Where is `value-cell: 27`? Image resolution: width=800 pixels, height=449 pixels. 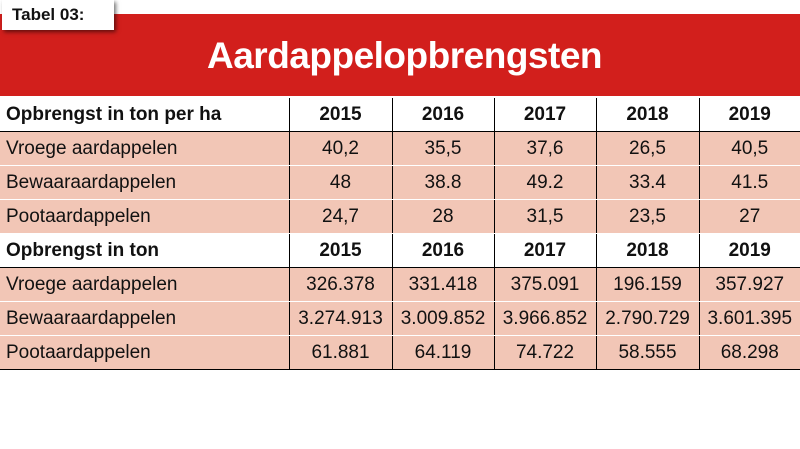 value-cell: 27 is located at coordinates (749, 216).